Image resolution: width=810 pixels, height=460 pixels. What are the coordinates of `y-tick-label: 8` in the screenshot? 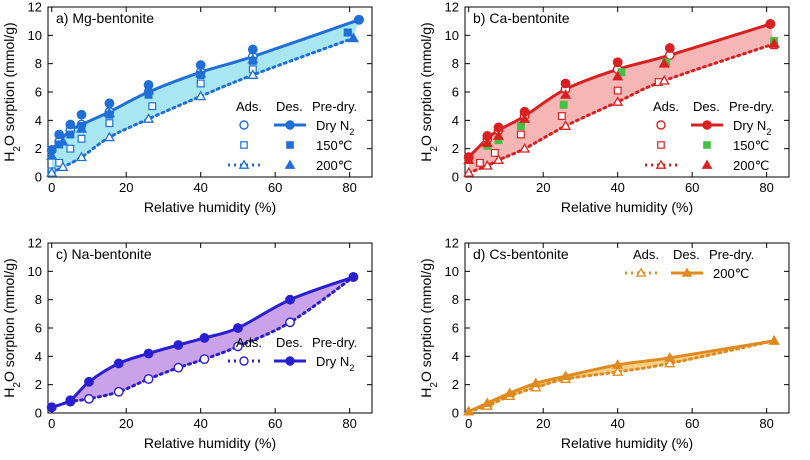 It's located at (455, 63).